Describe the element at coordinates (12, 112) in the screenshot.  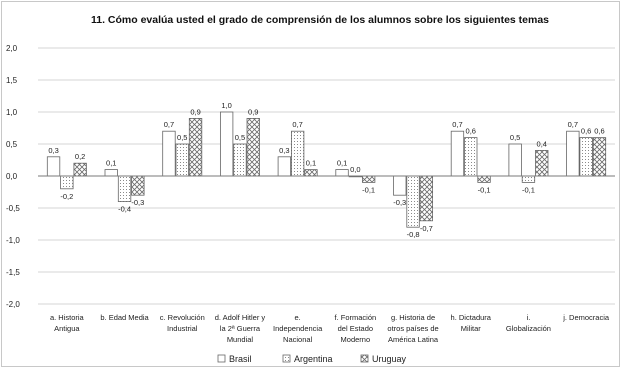
I see `y-tick-label: 1,0` at that location.